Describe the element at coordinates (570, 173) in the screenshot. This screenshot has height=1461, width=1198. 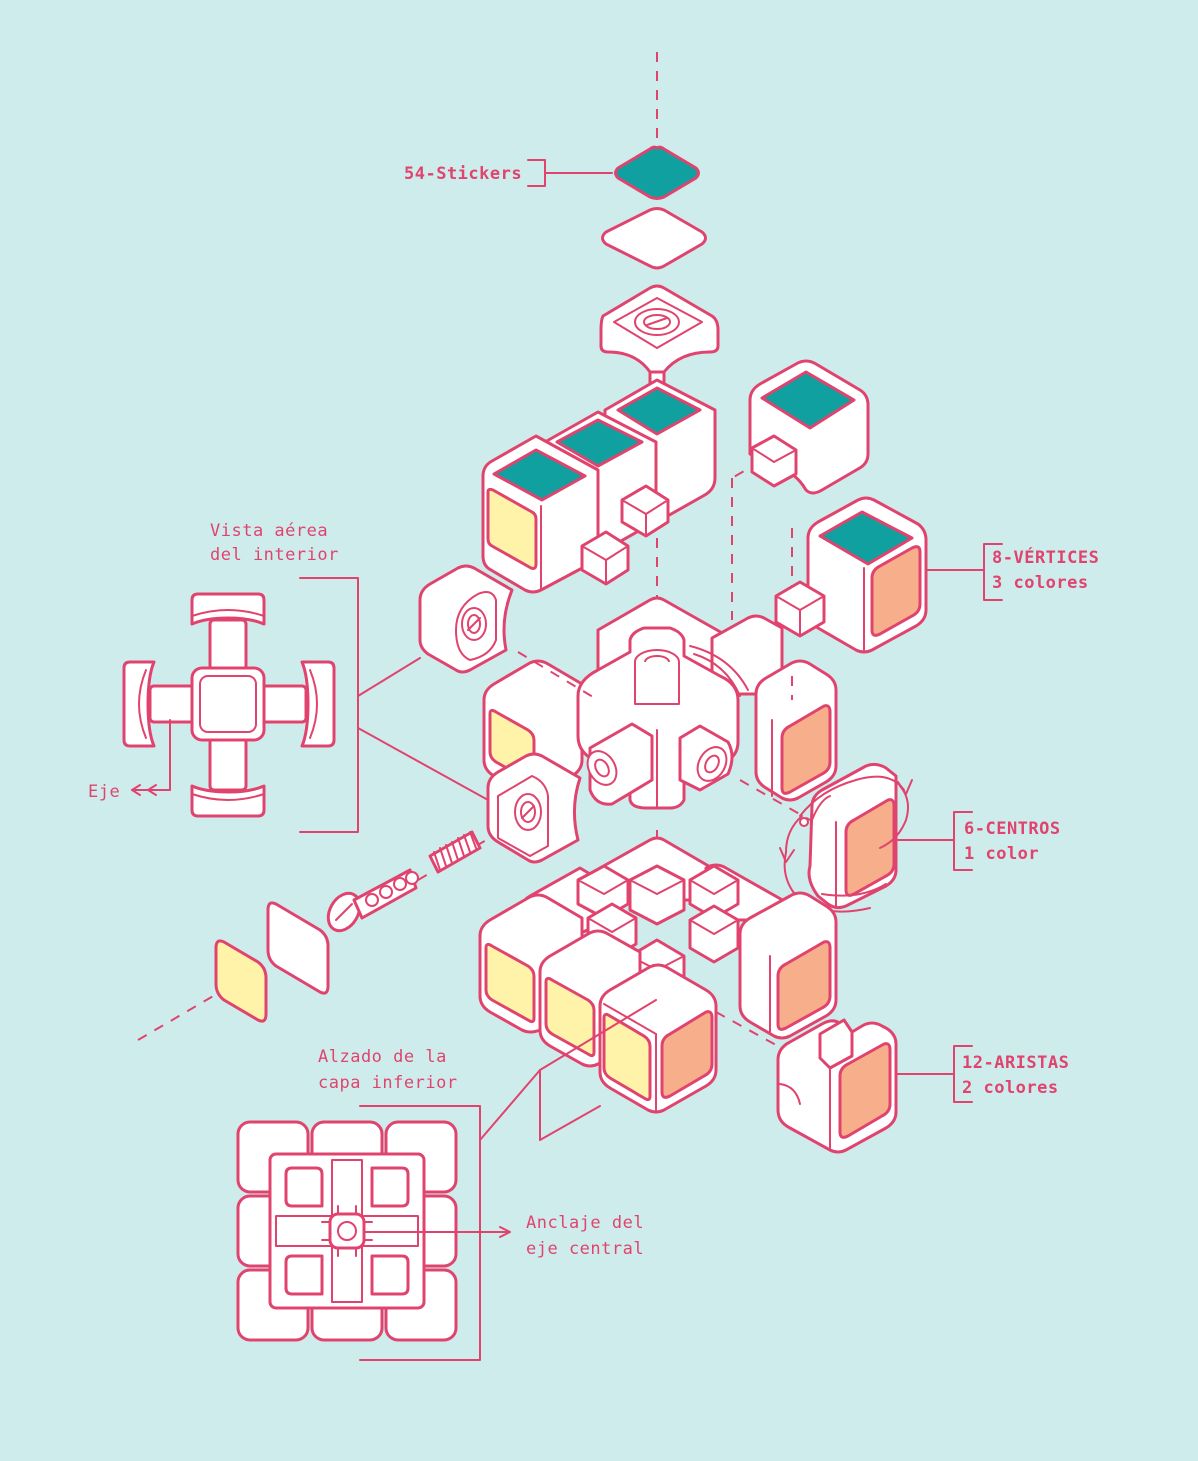
I see `callout-stickers` at that location.